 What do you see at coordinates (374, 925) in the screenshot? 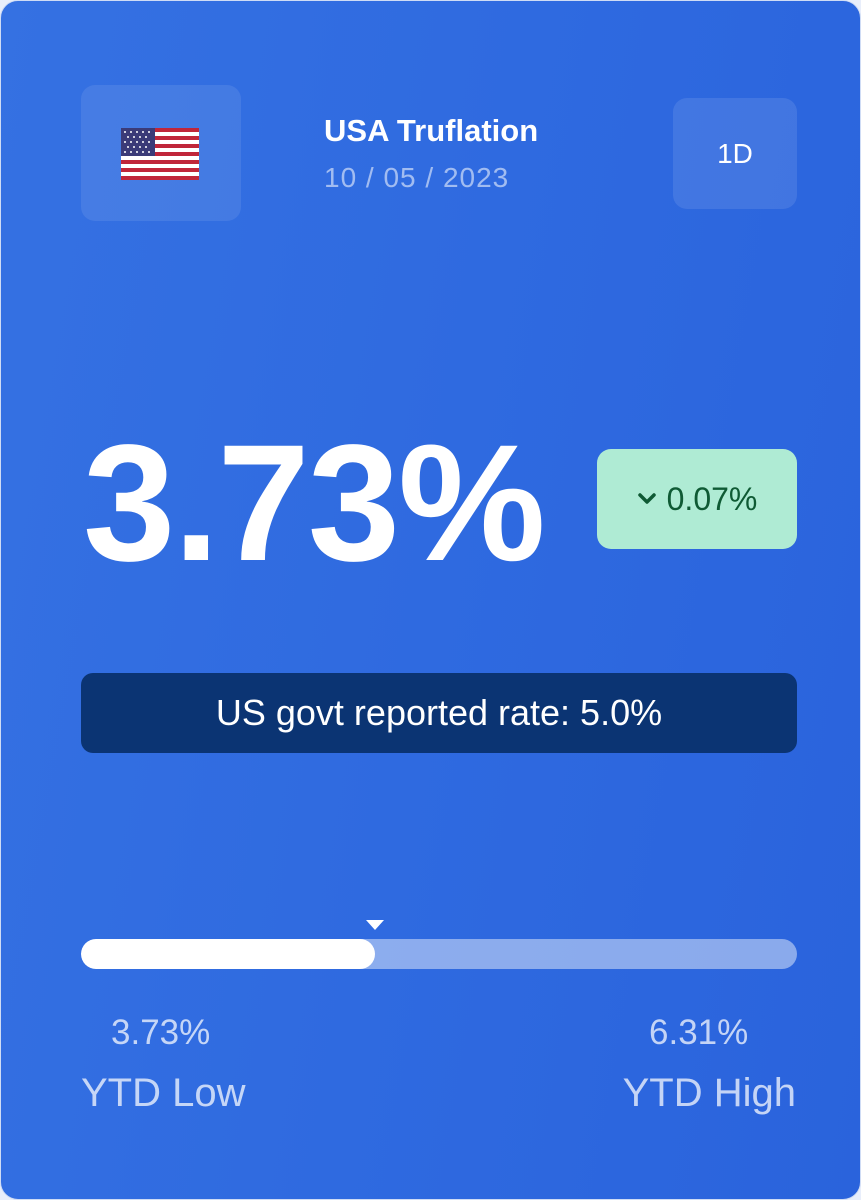
I see `range-marker` at bounding box center [374, 925].